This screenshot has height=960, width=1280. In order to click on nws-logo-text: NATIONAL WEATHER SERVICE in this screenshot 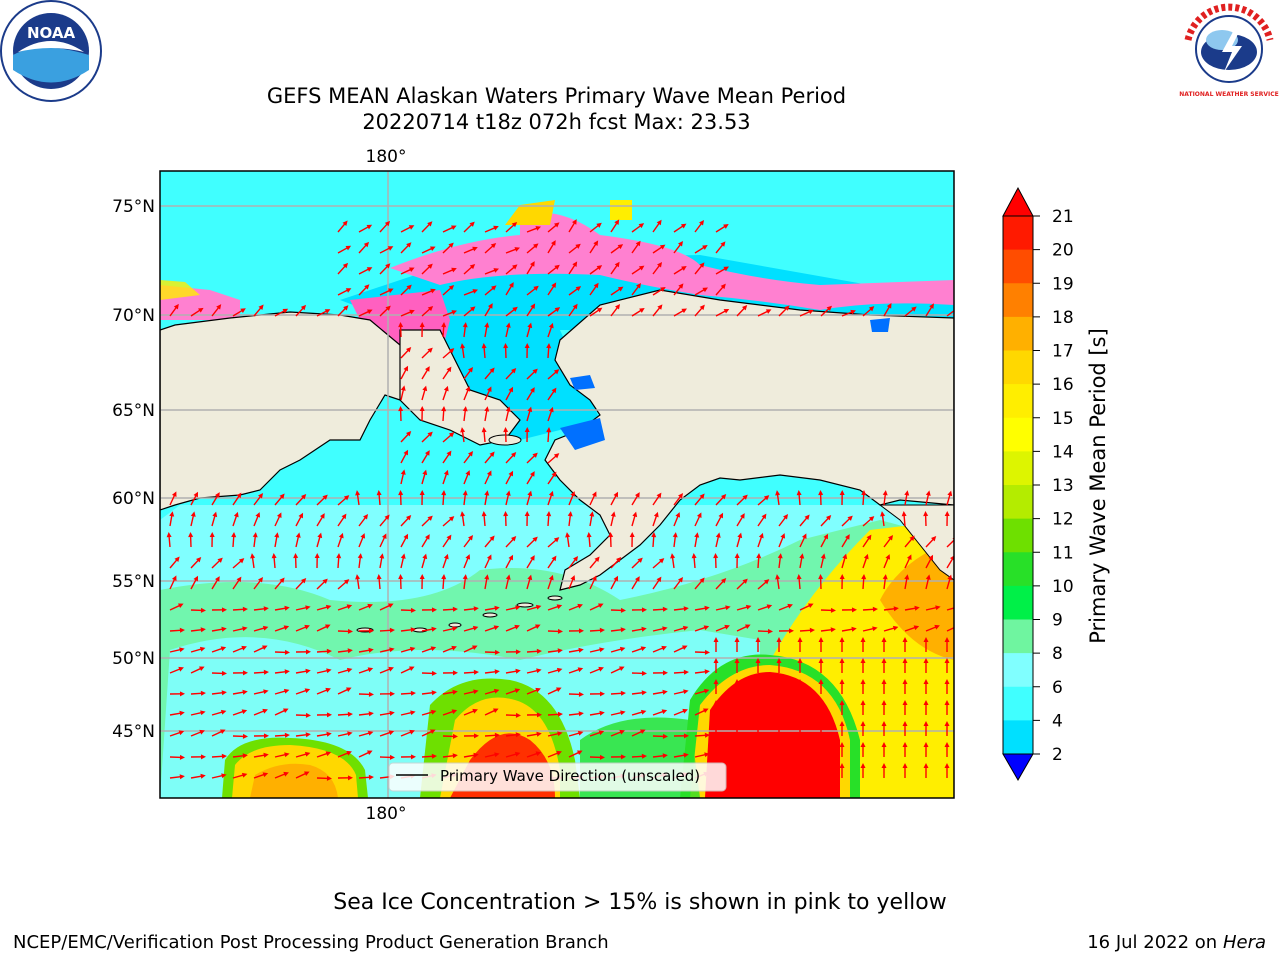, I will do `click(1228, 94)`.